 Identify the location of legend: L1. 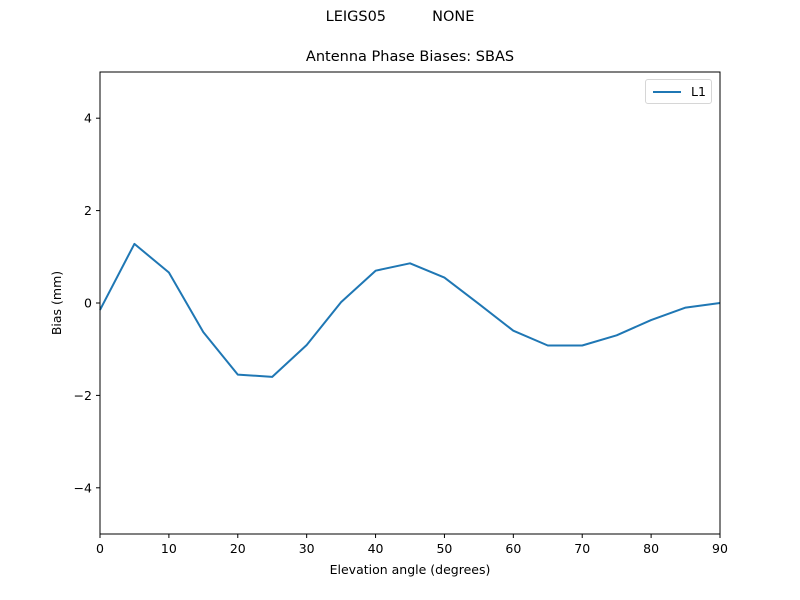
(678, 91).